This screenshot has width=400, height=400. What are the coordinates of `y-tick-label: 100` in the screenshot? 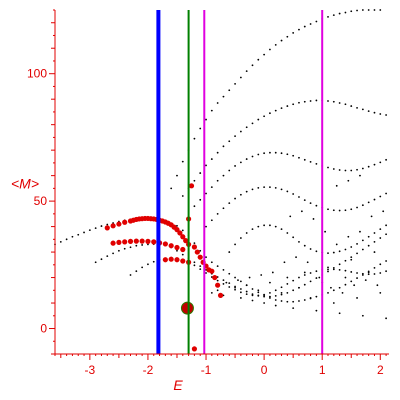 It's located at (37, 74).